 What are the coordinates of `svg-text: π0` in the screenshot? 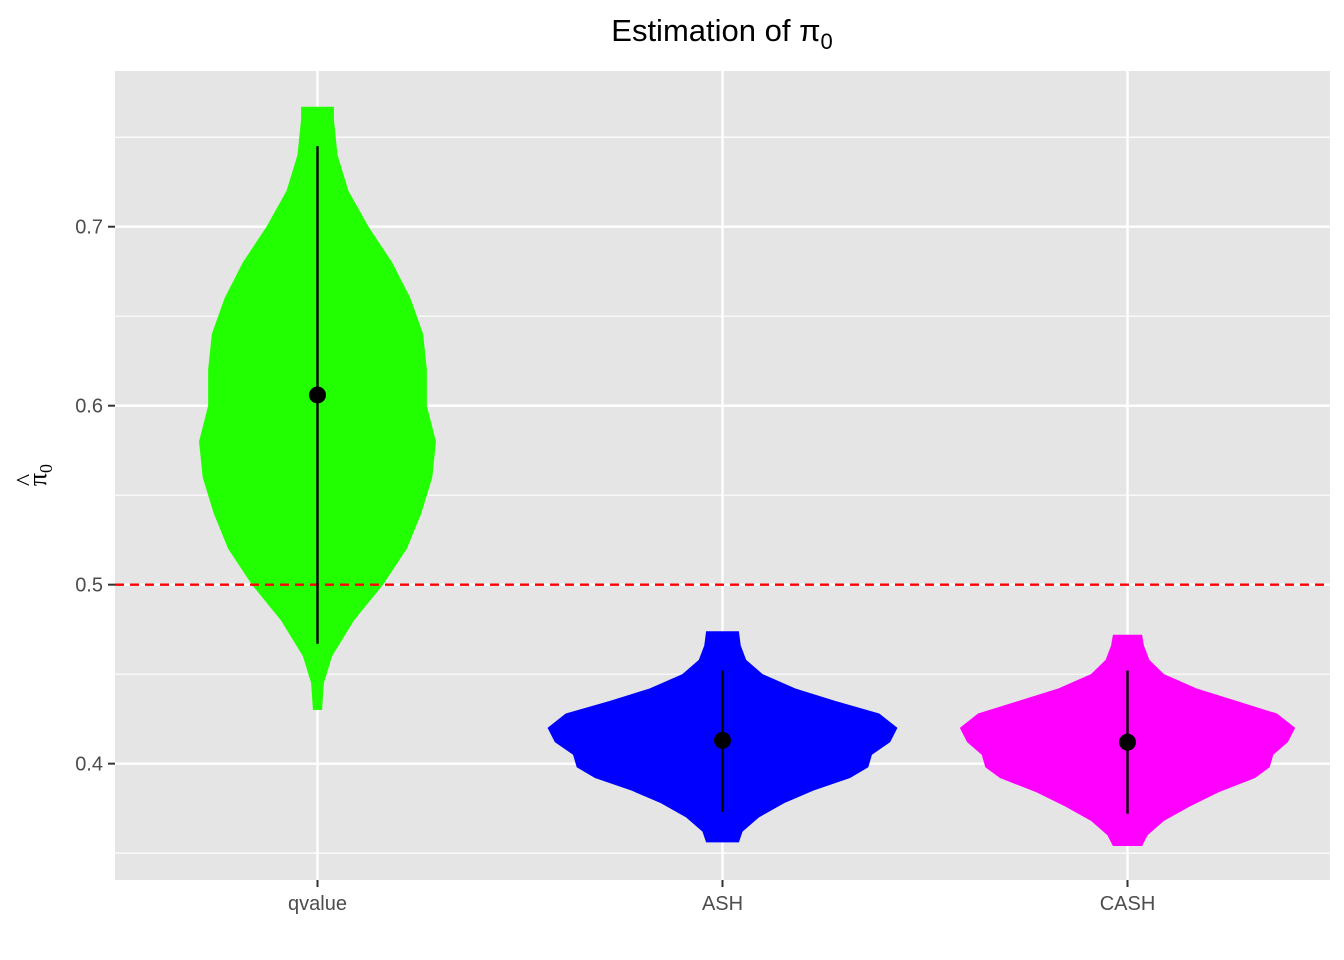 It's located at (39, 475).